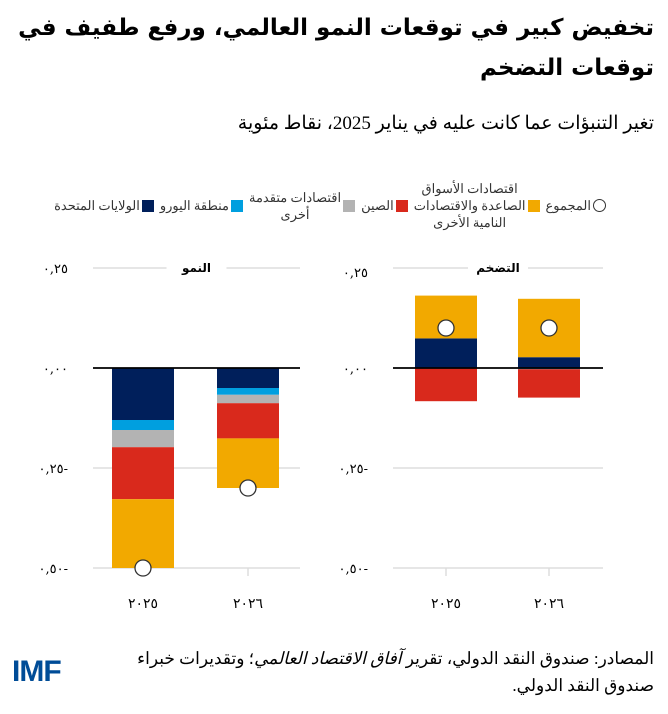  I want to click on source-report-title: آفاق الاقتصاد العالمي, so click(328, 658).